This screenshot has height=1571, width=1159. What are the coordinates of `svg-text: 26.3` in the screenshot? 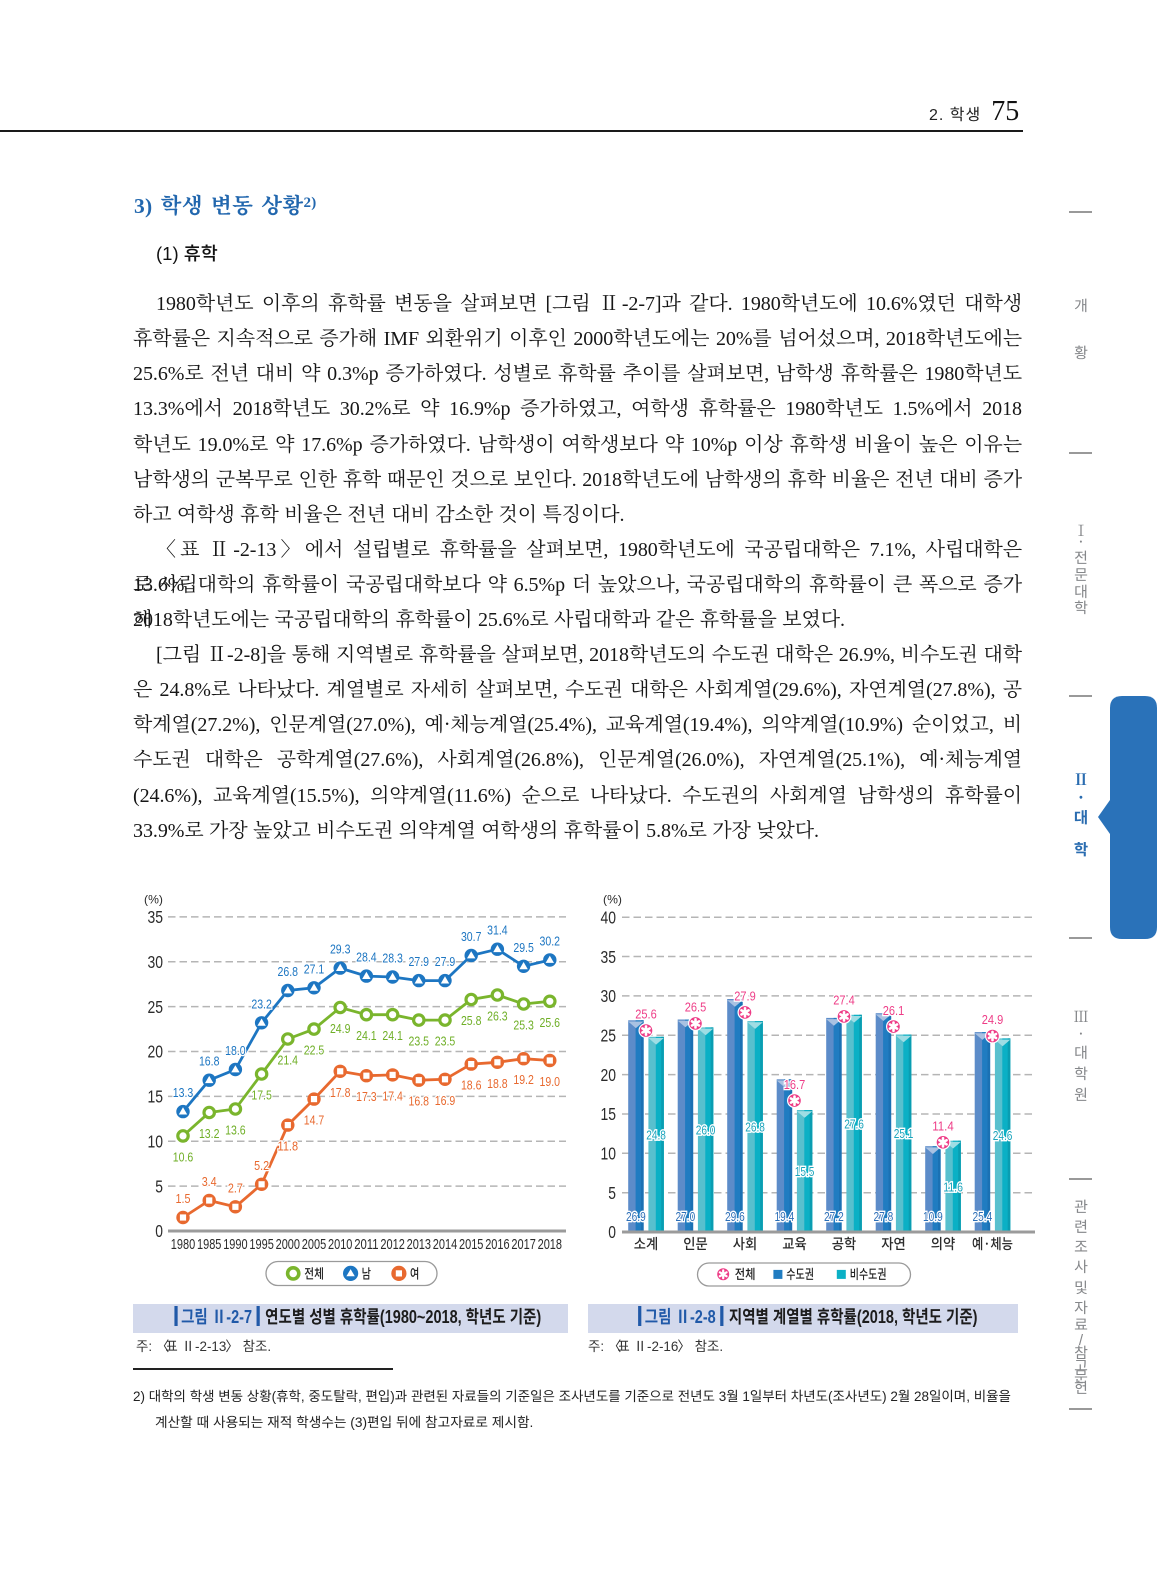 It's located at (497, 1017).